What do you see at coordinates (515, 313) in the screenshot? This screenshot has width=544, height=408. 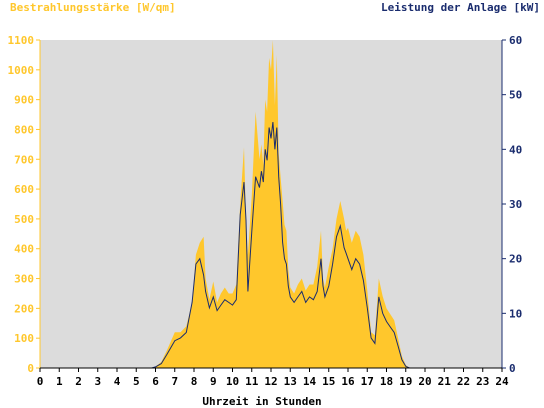 I see `y-tick-label-right: 10` at bounding box center [515, 313].